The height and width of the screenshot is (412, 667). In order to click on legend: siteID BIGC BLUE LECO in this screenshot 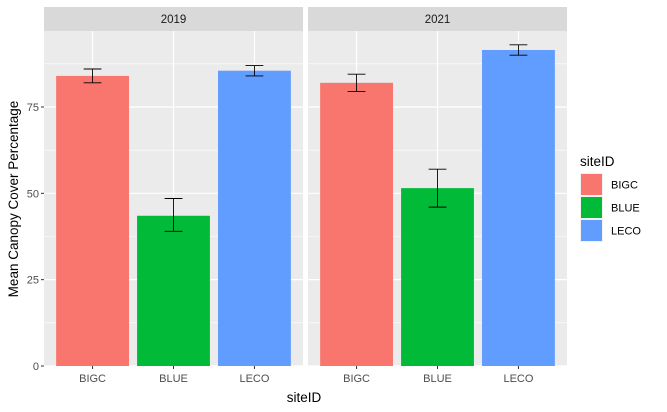, I will do `click(610, 198)`.